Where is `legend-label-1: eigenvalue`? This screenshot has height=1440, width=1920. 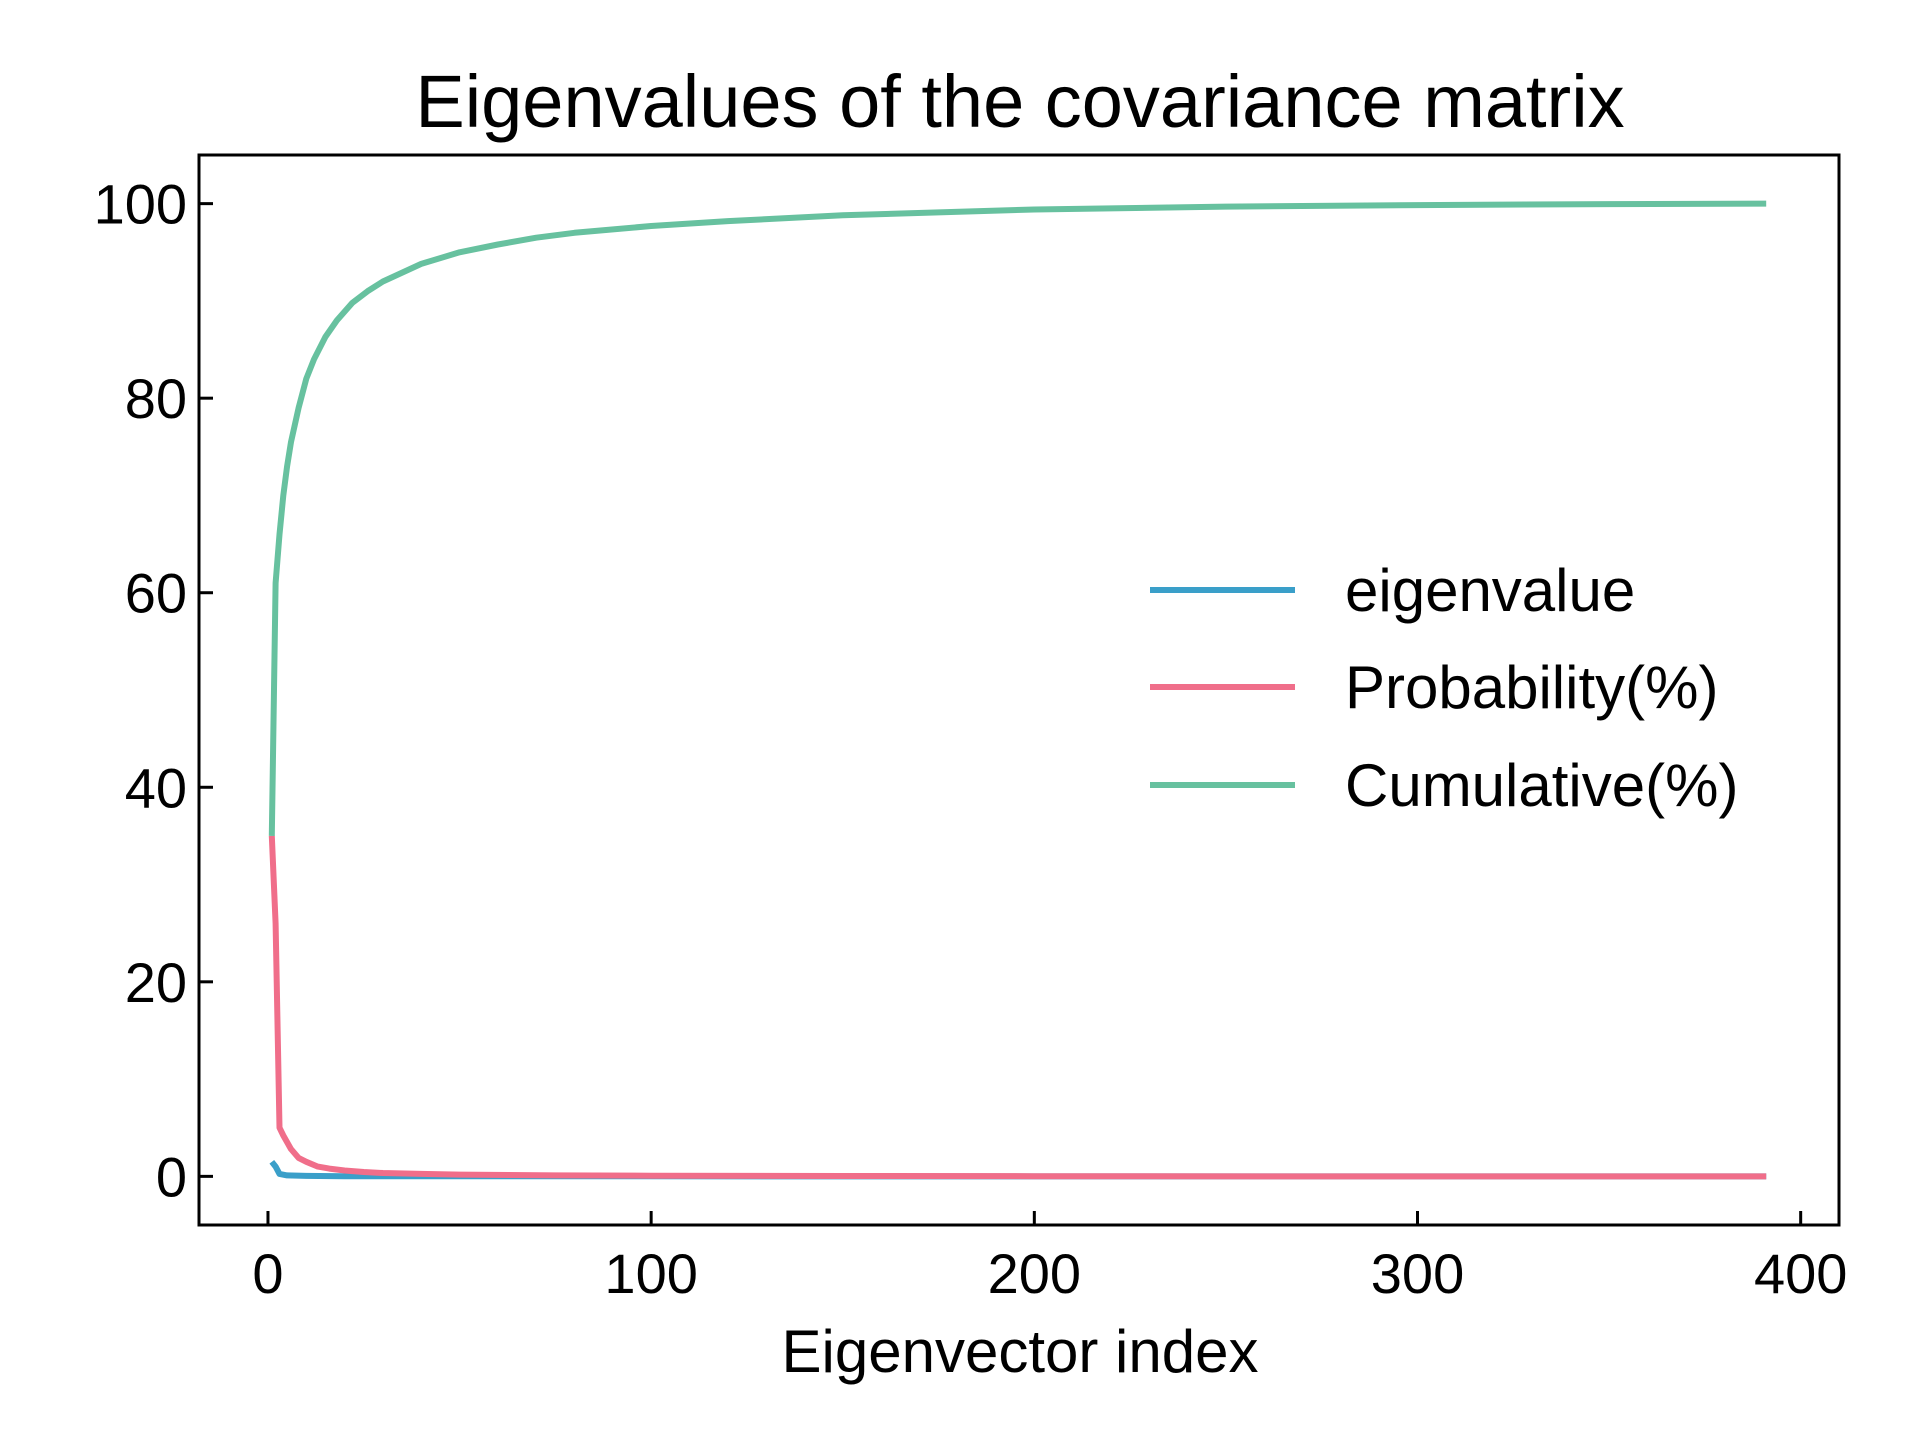
legend-label-1: eigenvalue is located at coordinates (1490, 590).